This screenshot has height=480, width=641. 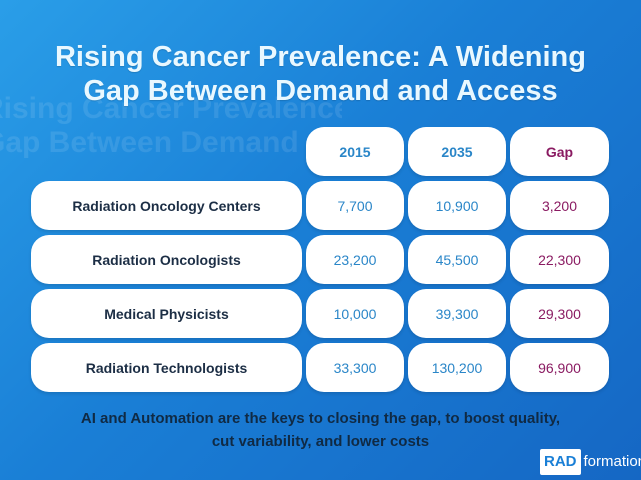 I want to click on footer-line-2: cut variability, and lower costs, so click(x=320, y=441).